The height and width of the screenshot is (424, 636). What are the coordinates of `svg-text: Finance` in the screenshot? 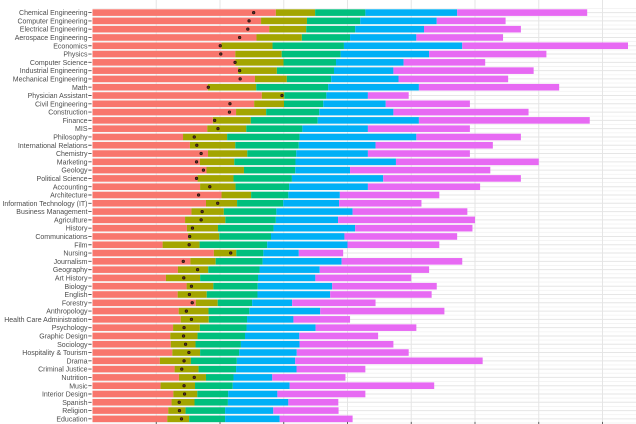 It's located at (75, 121).